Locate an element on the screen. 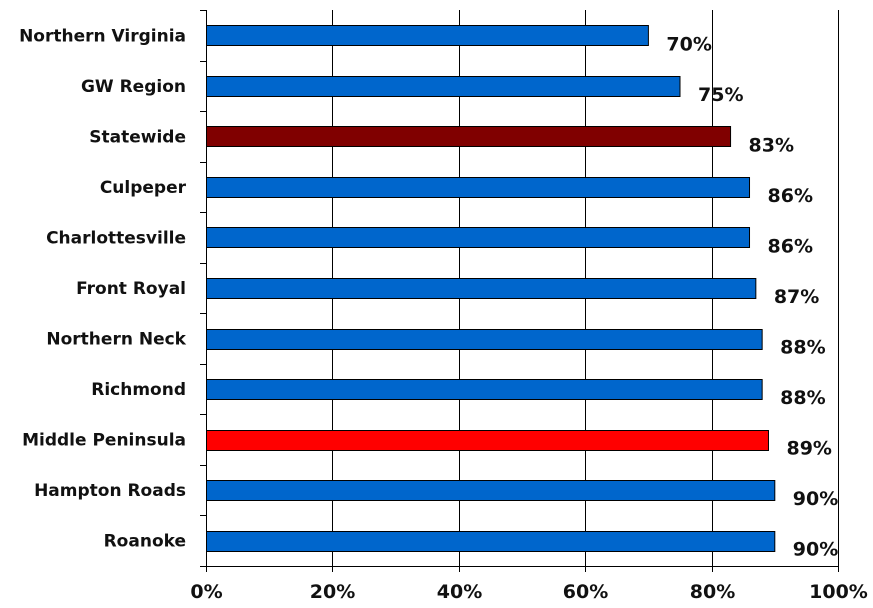  value-label: 89% is located at coordinates (808, 449).